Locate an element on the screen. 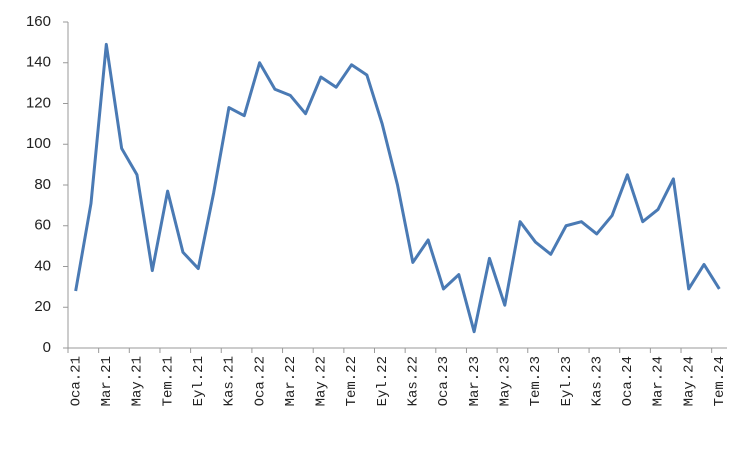  x-tick-label: Kas.21 is located at coordinates (230, 381).